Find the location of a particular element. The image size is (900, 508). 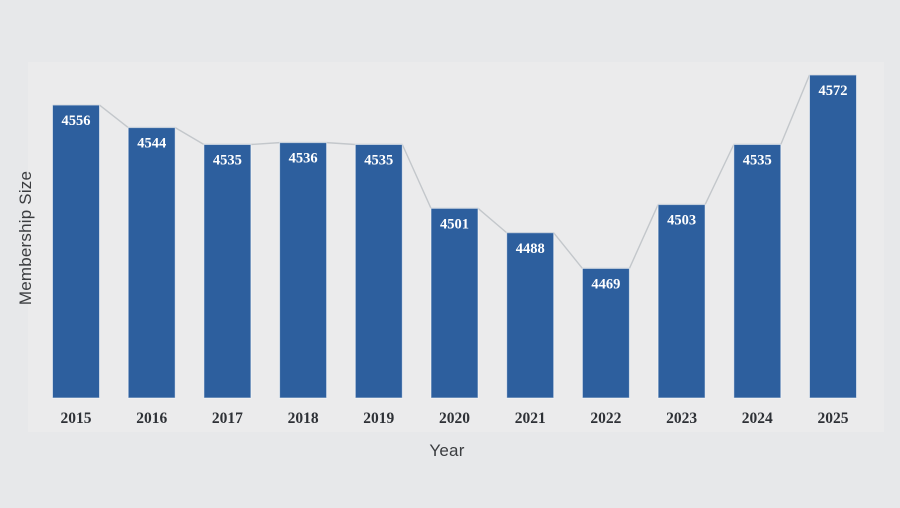

x-axis-title: Year is located at coordinates (447, 450).